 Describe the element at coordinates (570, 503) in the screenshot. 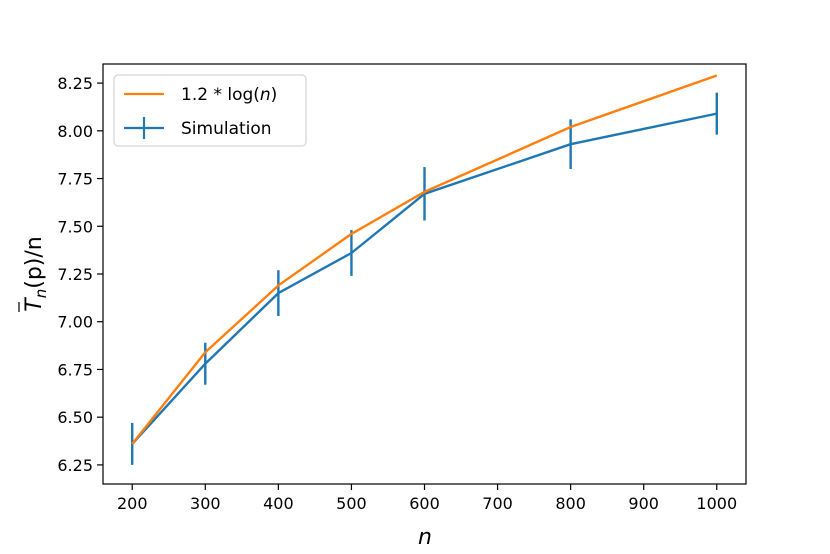

I see `x-tick-label: 800` at that location.